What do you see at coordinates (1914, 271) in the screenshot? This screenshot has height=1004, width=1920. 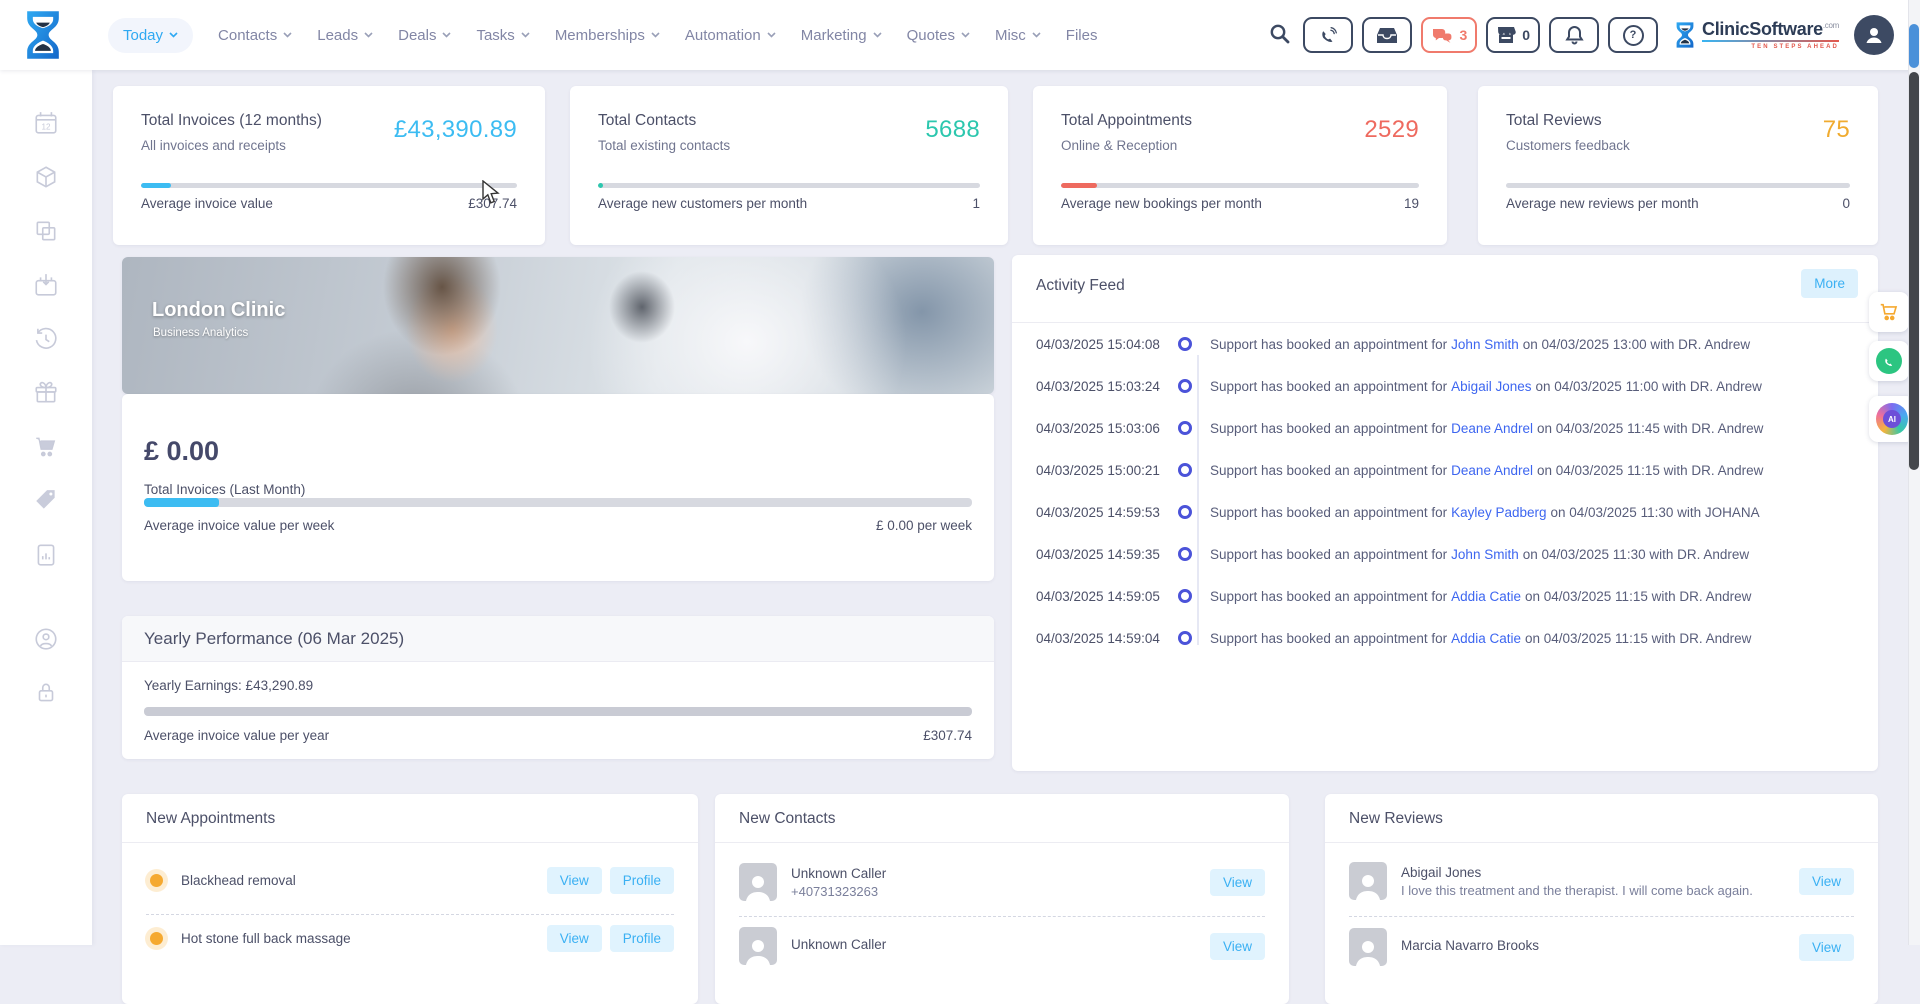 I see `scrollbar-thumb` at bounding box center [1914, 271].